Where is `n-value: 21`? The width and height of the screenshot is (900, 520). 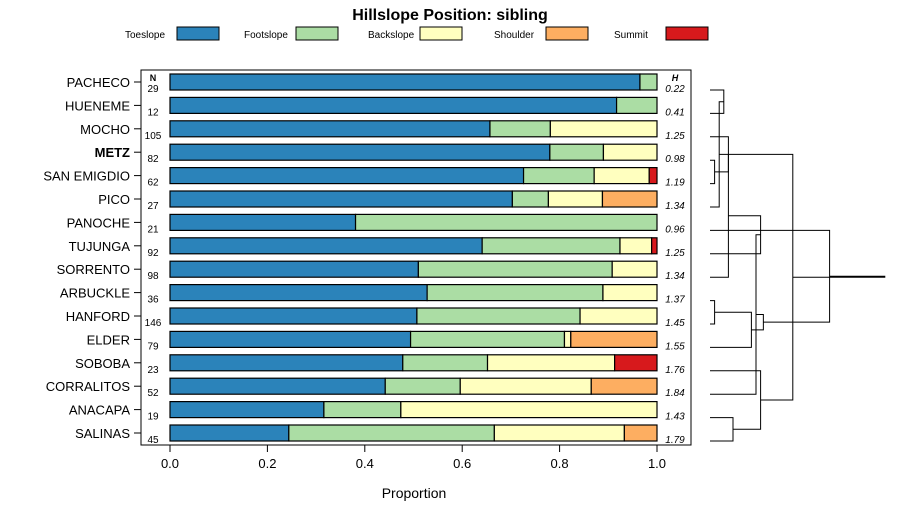 n-value: 21 is located at coordinates (153, 229).